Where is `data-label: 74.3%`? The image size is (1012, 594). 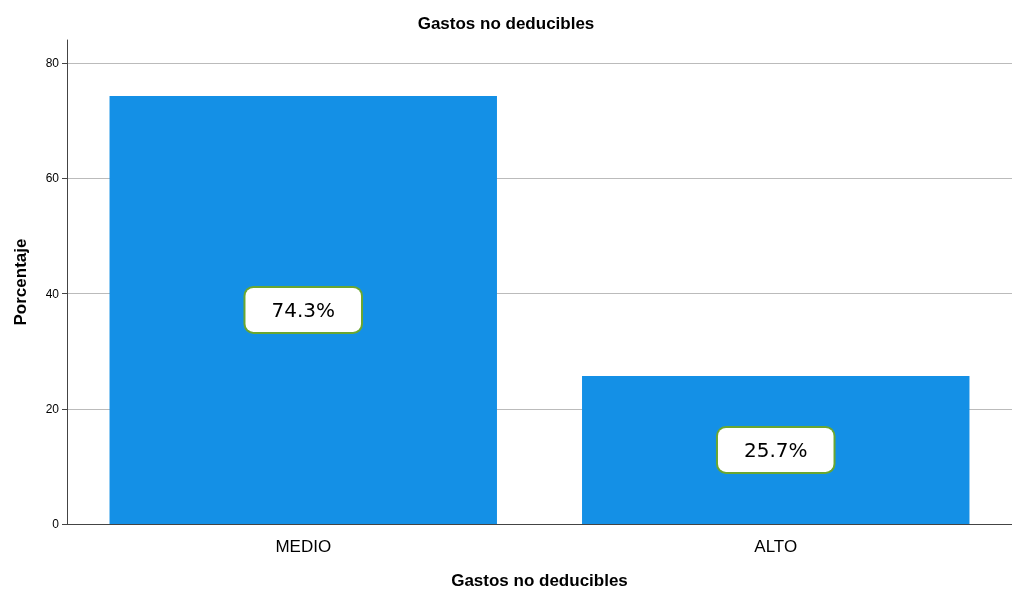 data-label: 74.3% is located at coordinates (303, 309).